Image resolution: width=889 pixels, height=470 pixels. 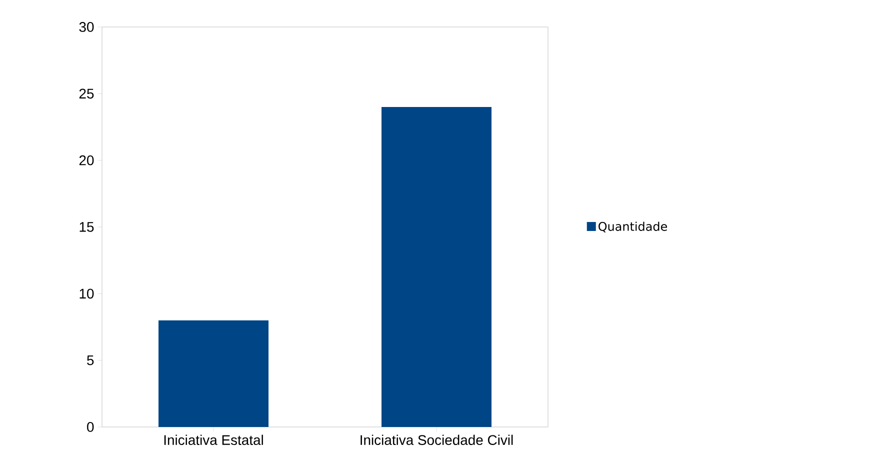 What do you see at coordinates (213, 440) in the screenshot?
I see `x-tick-label: Iniciativa Estatal` at bounding box center [213, 440].